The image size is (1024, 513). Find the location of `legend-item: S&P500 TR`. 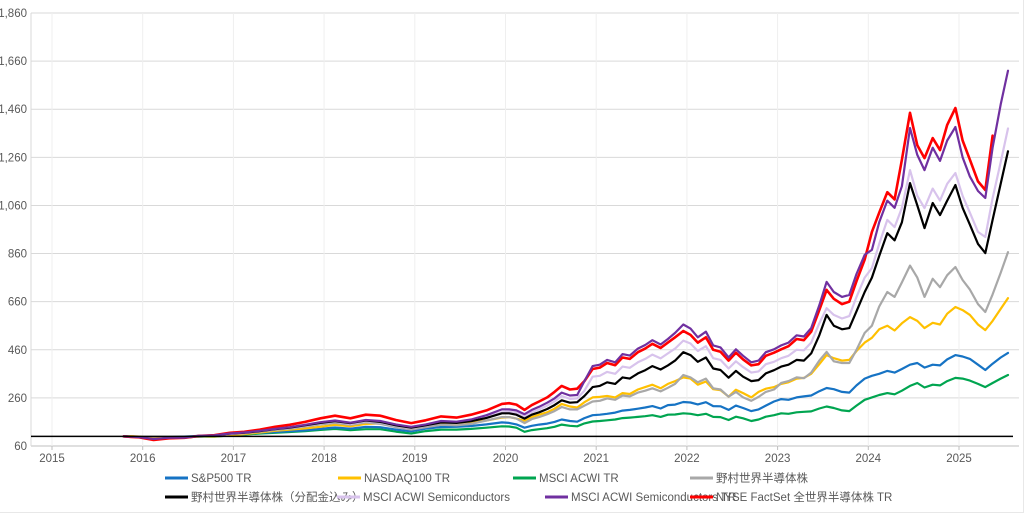

legend-item: S&P500 TR is located at coordinates (208, 479).